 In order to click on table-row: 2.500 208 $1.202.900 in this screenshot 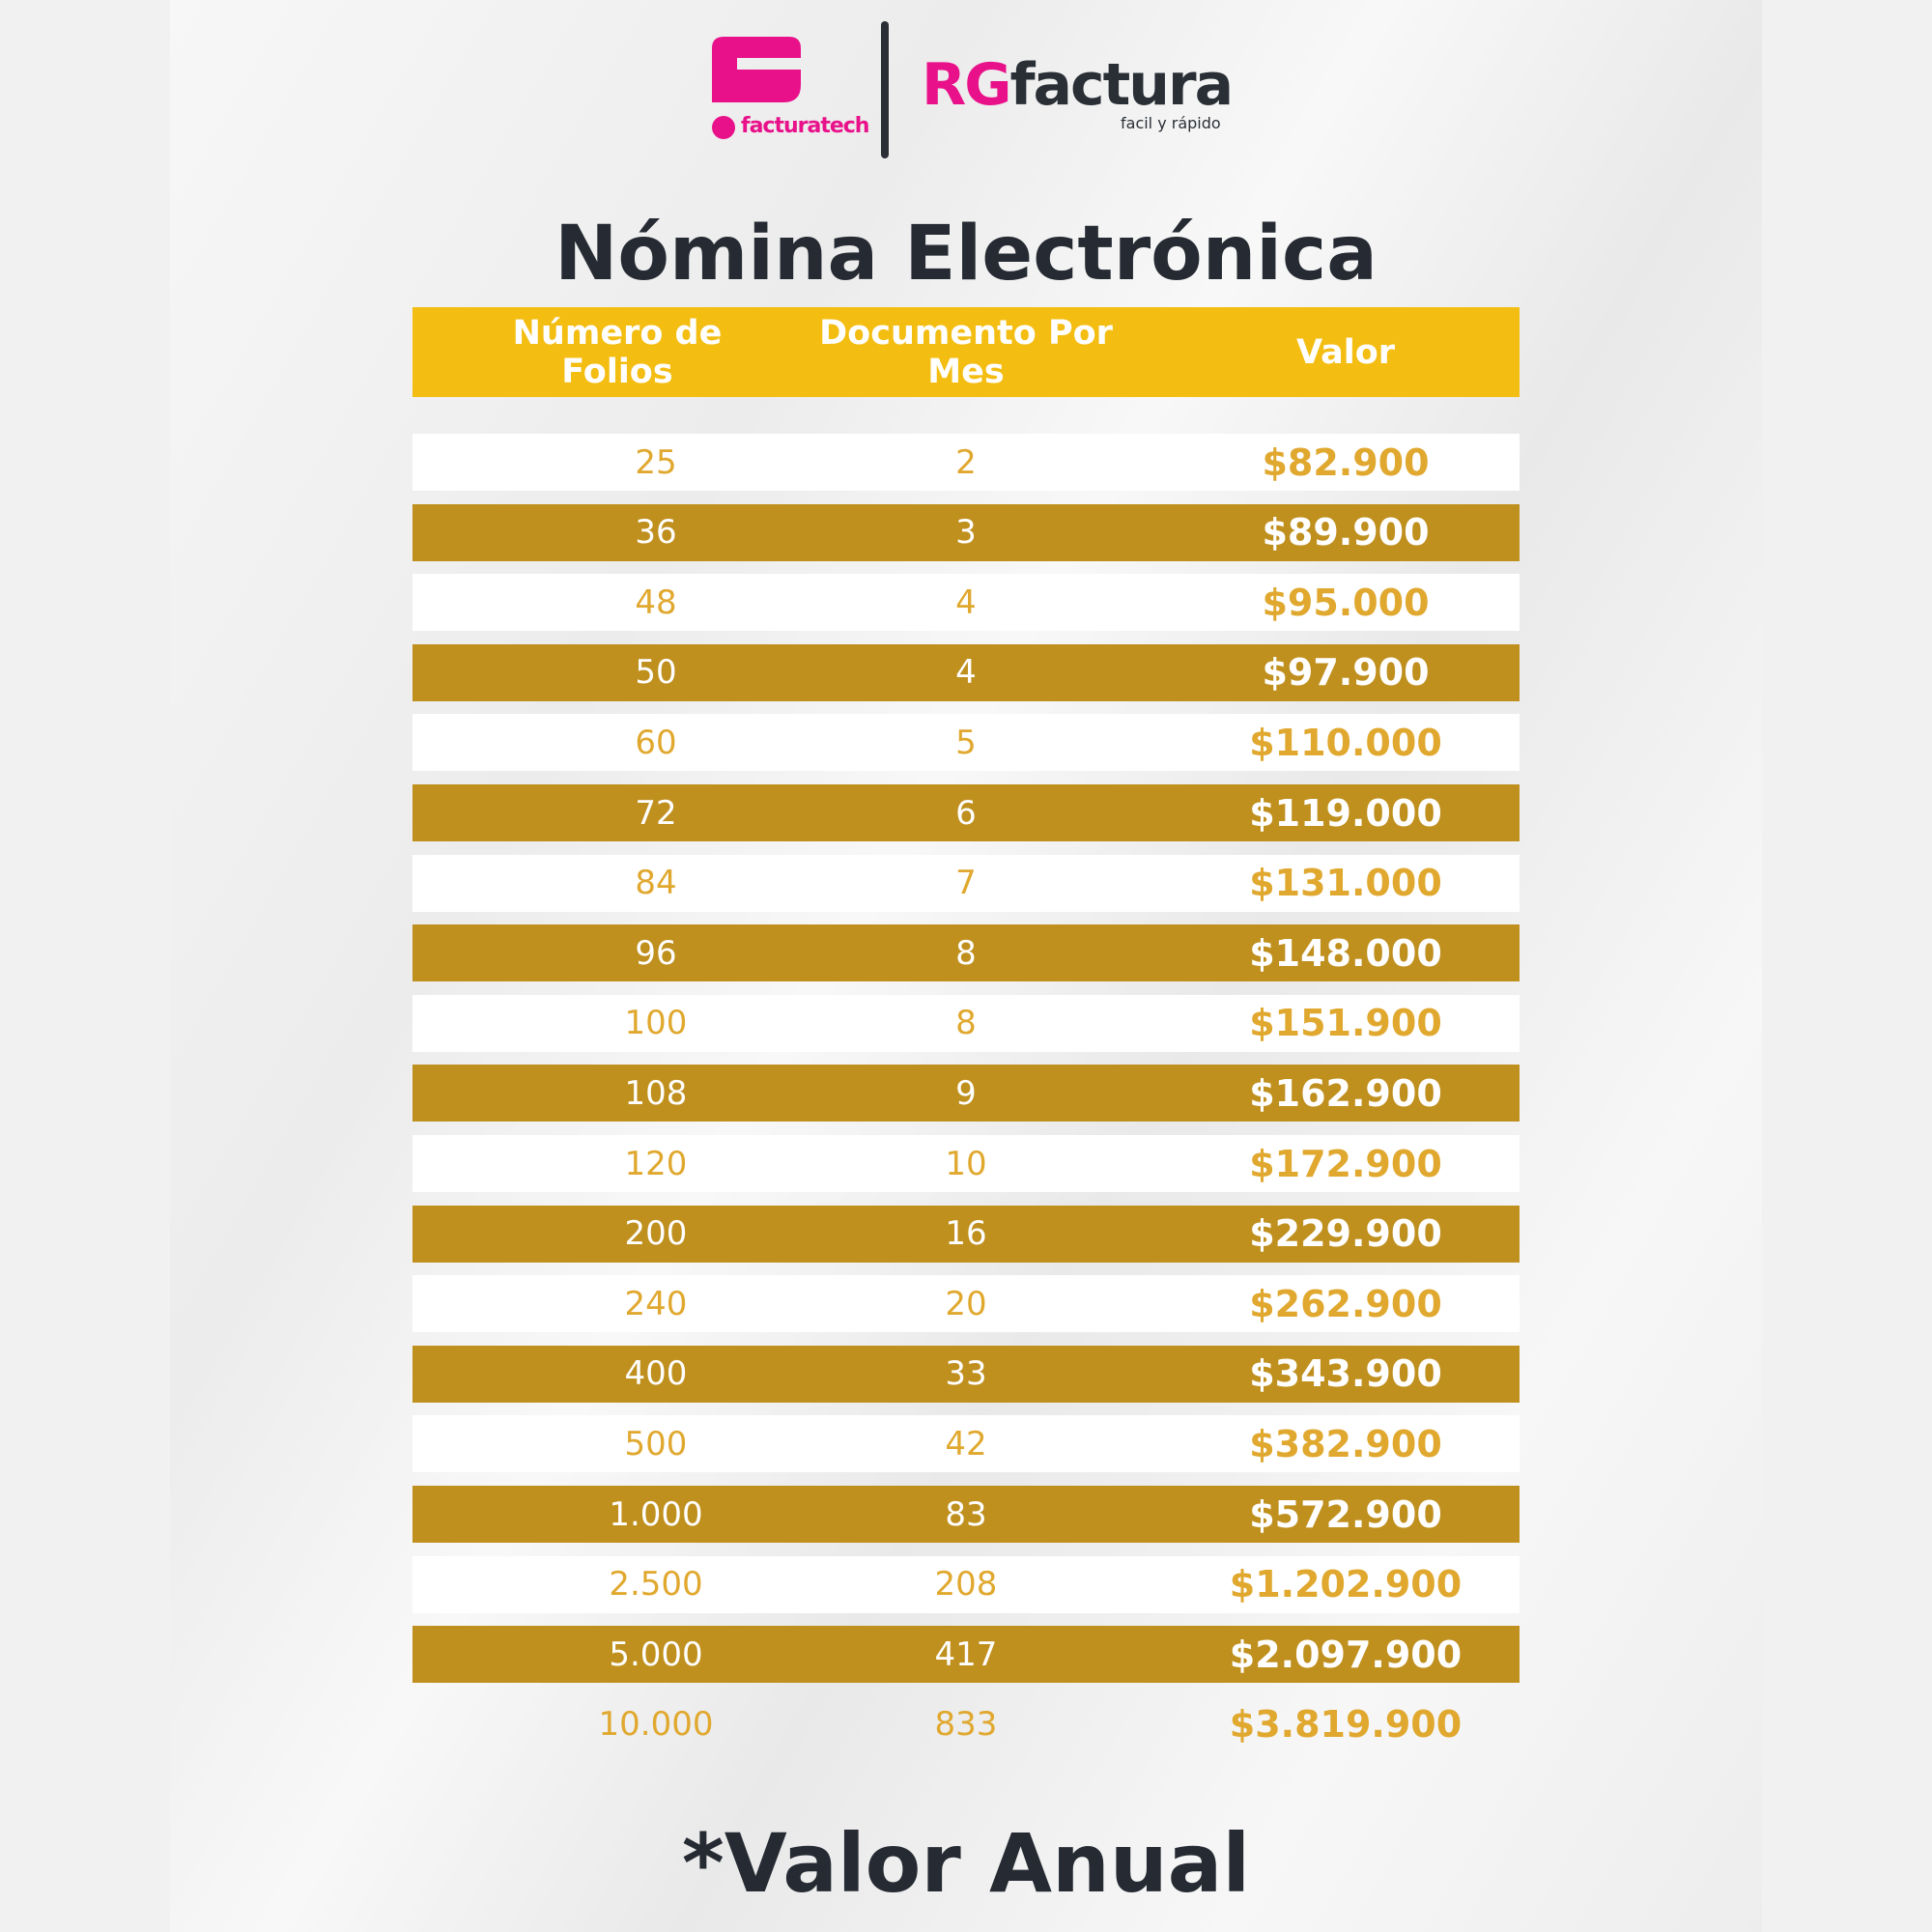, I will do `click(966, 1584)`.